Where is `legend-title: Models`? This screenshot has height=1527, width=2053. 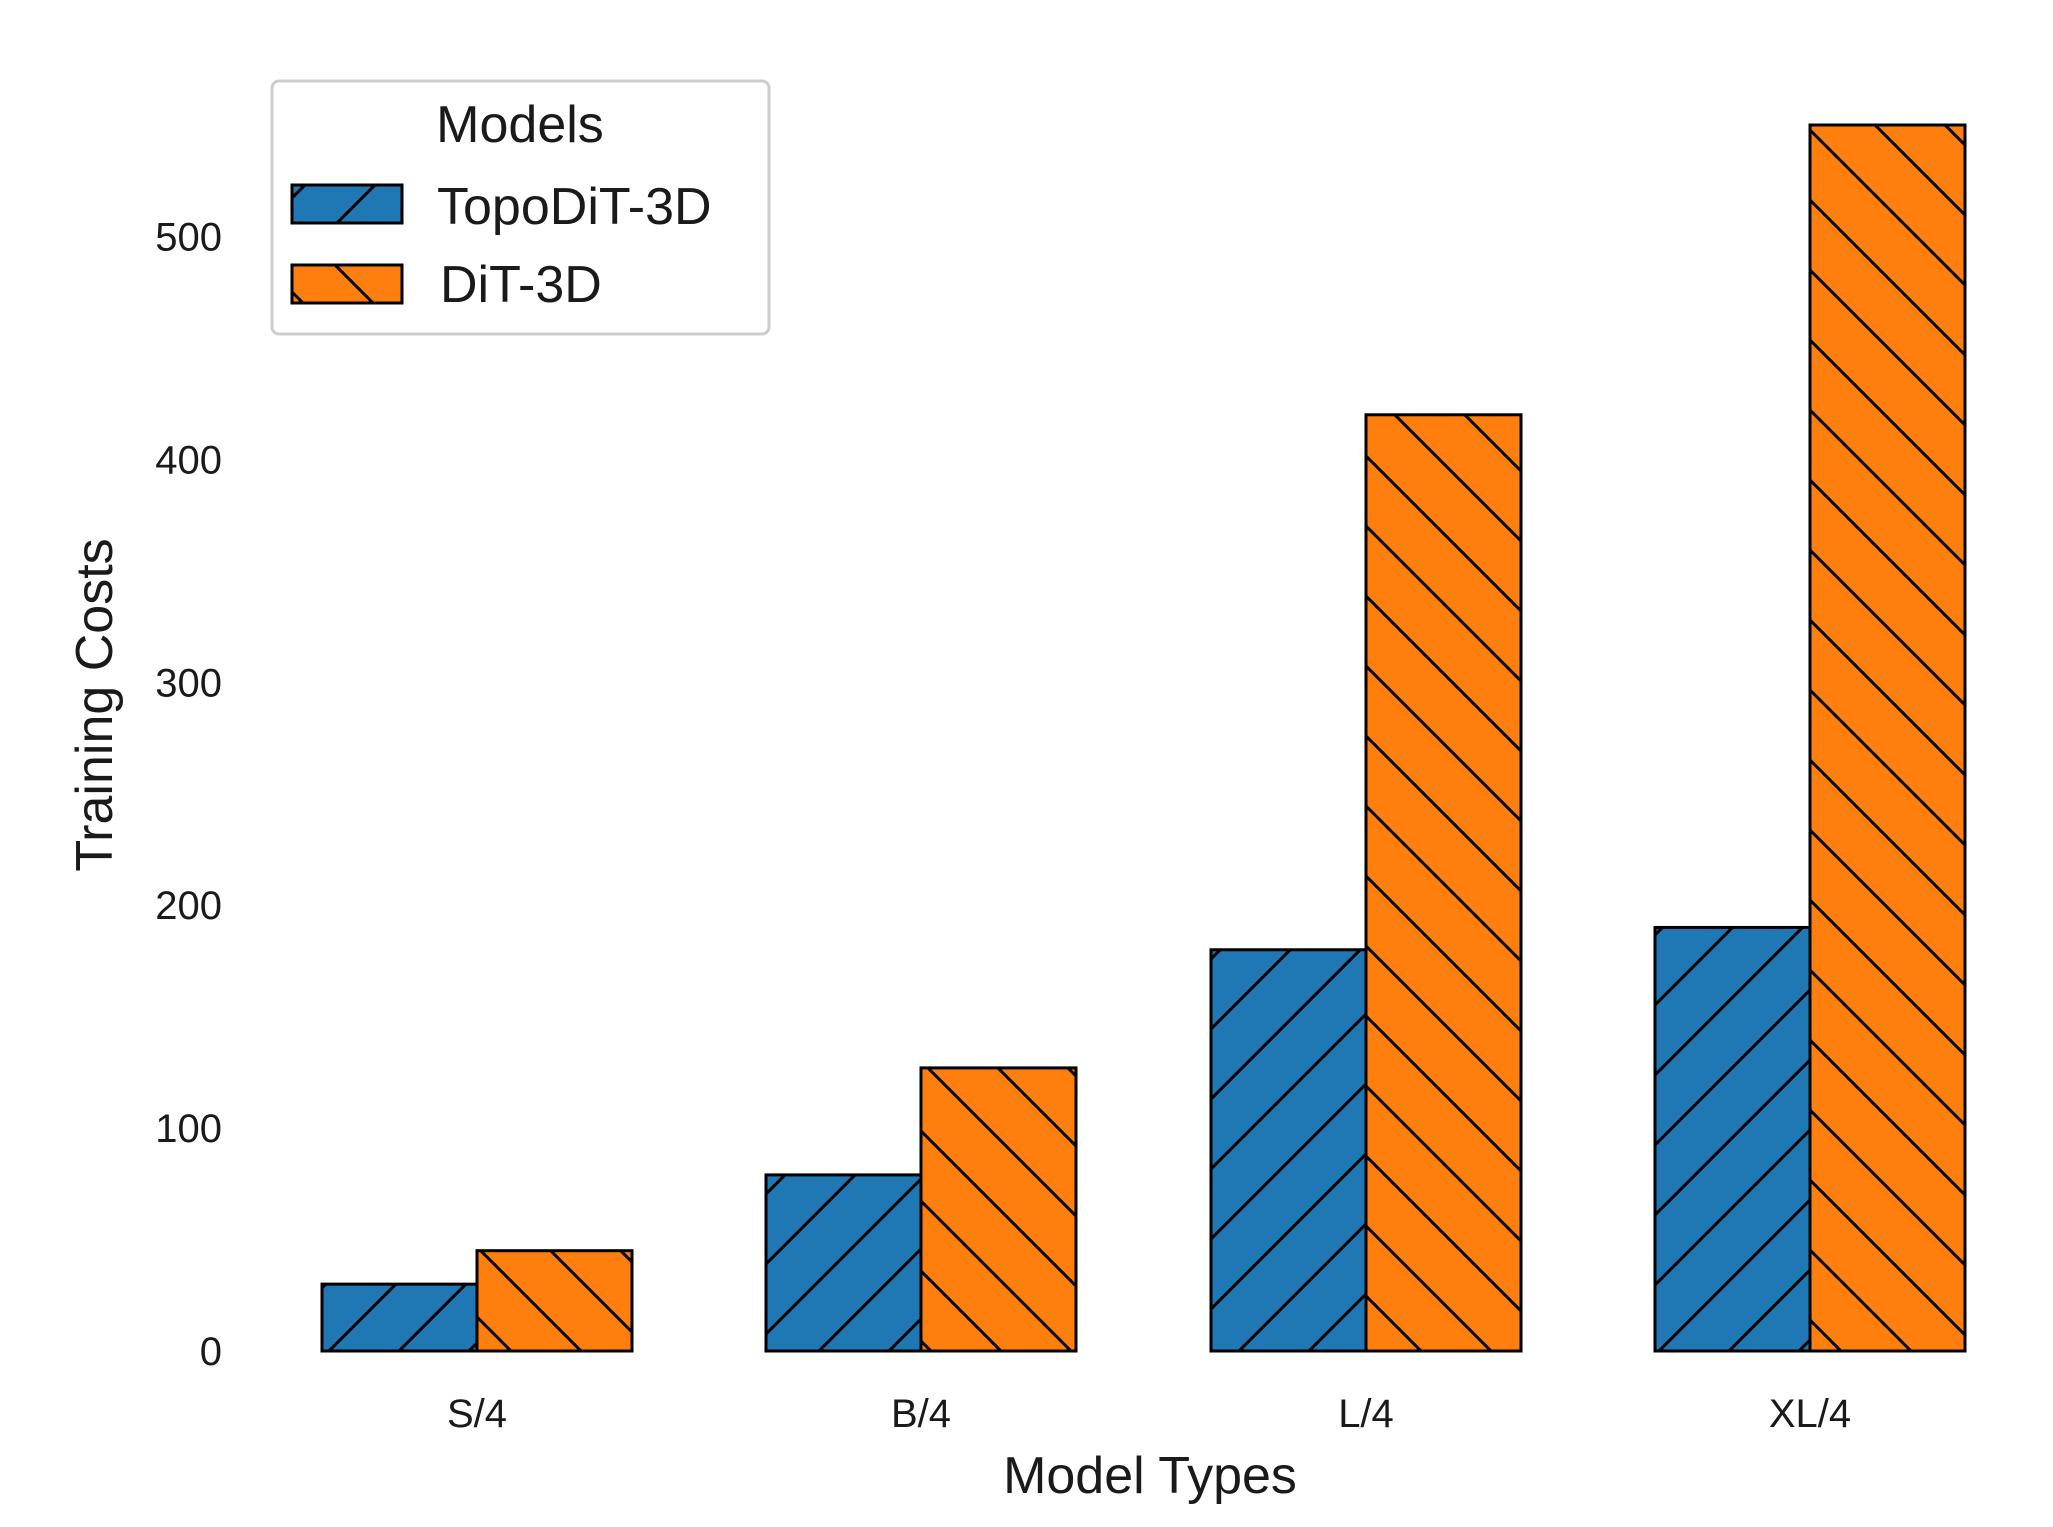
legend-title: Models is located at coordinates (520, 125).